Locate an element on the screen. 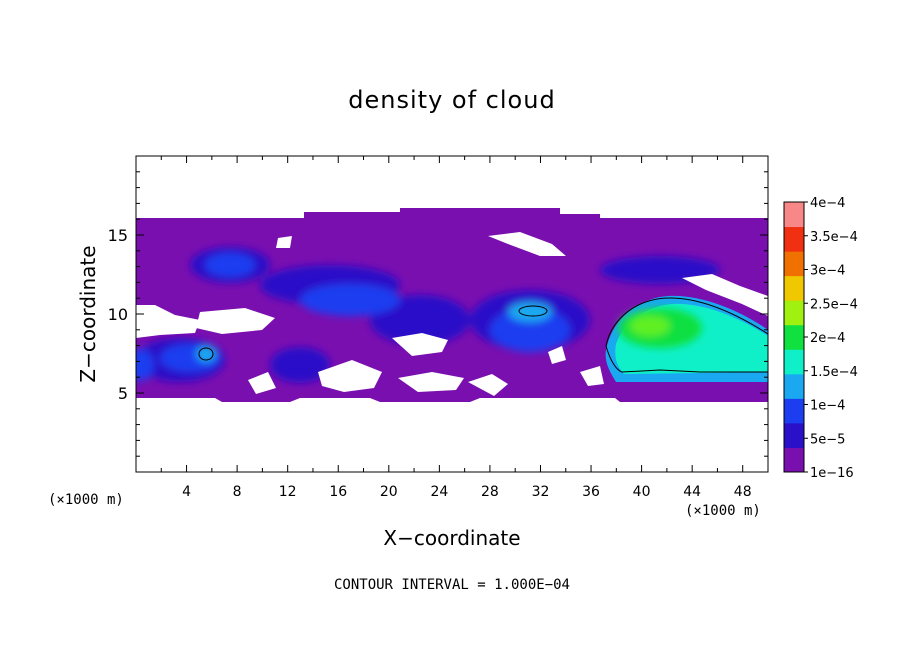 This screenshot has height=654, width=904. x-tick-label: 32 is located at coordinates (541, 492).